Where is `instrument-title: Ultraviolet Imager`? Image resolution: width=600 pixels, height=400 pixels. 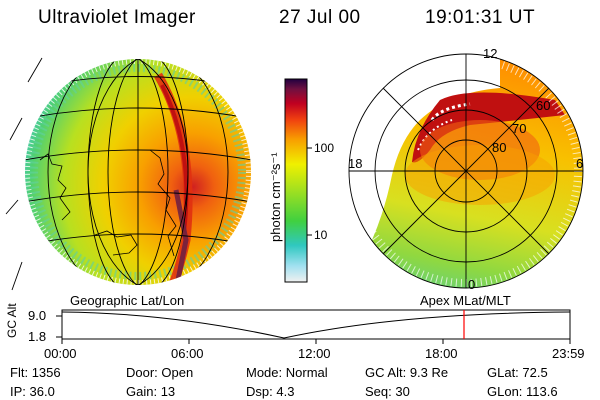 instrument-title: Ultraviolet Imager is located at coordinates (117, 17).